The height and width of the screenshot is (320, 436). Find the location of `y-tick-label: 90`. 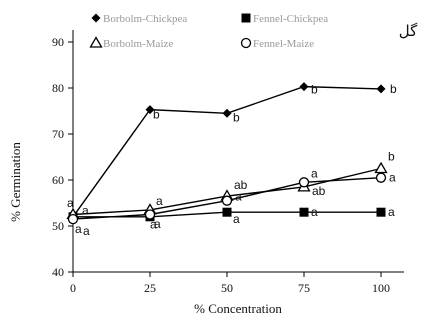

y-tick-label: 90 is located at coordinates (58, 42).